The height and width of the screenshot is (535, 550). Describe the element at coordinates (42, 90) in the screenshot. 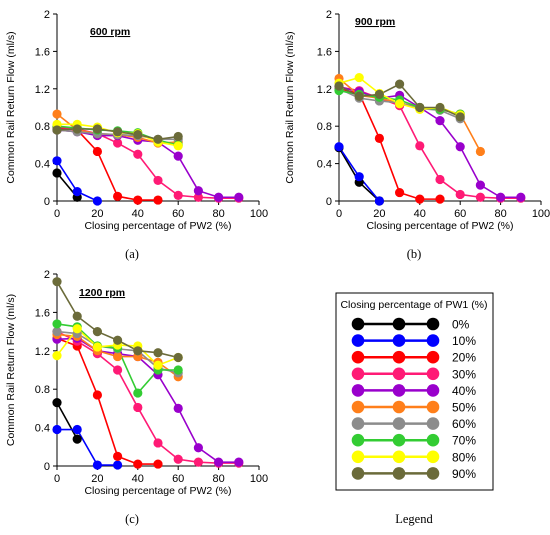

I see `y-tick-label: 1.2` at that location.